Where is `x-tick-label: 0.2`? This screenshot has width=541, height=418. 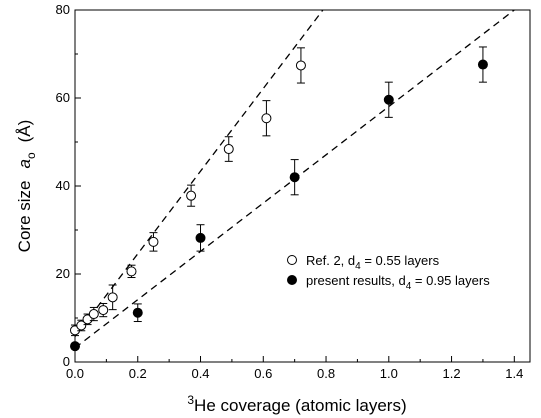
x-tick-label: 0.2 is located at coordinates (138, 373).